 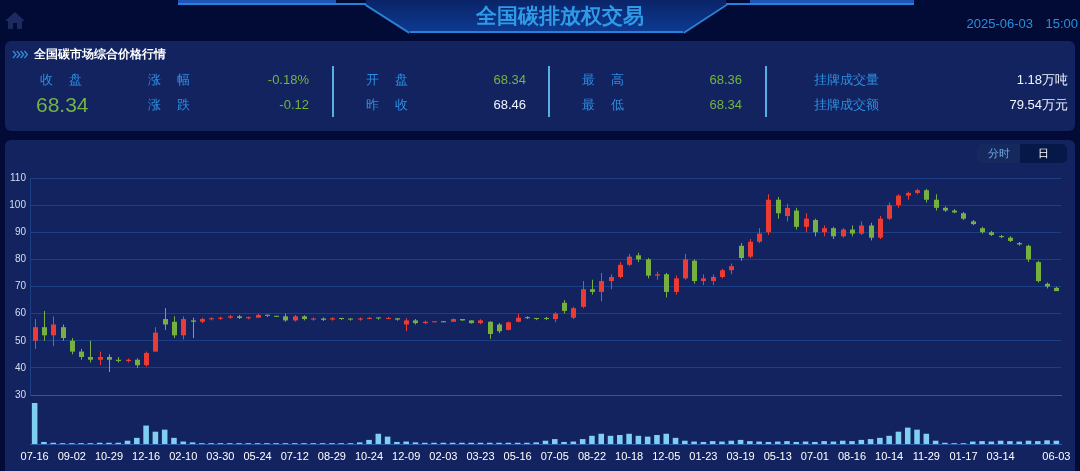 What do you see at coordinates (387, 104) in the screenshot?
I see `text: 昨 收` at bounding box center [387, 104].